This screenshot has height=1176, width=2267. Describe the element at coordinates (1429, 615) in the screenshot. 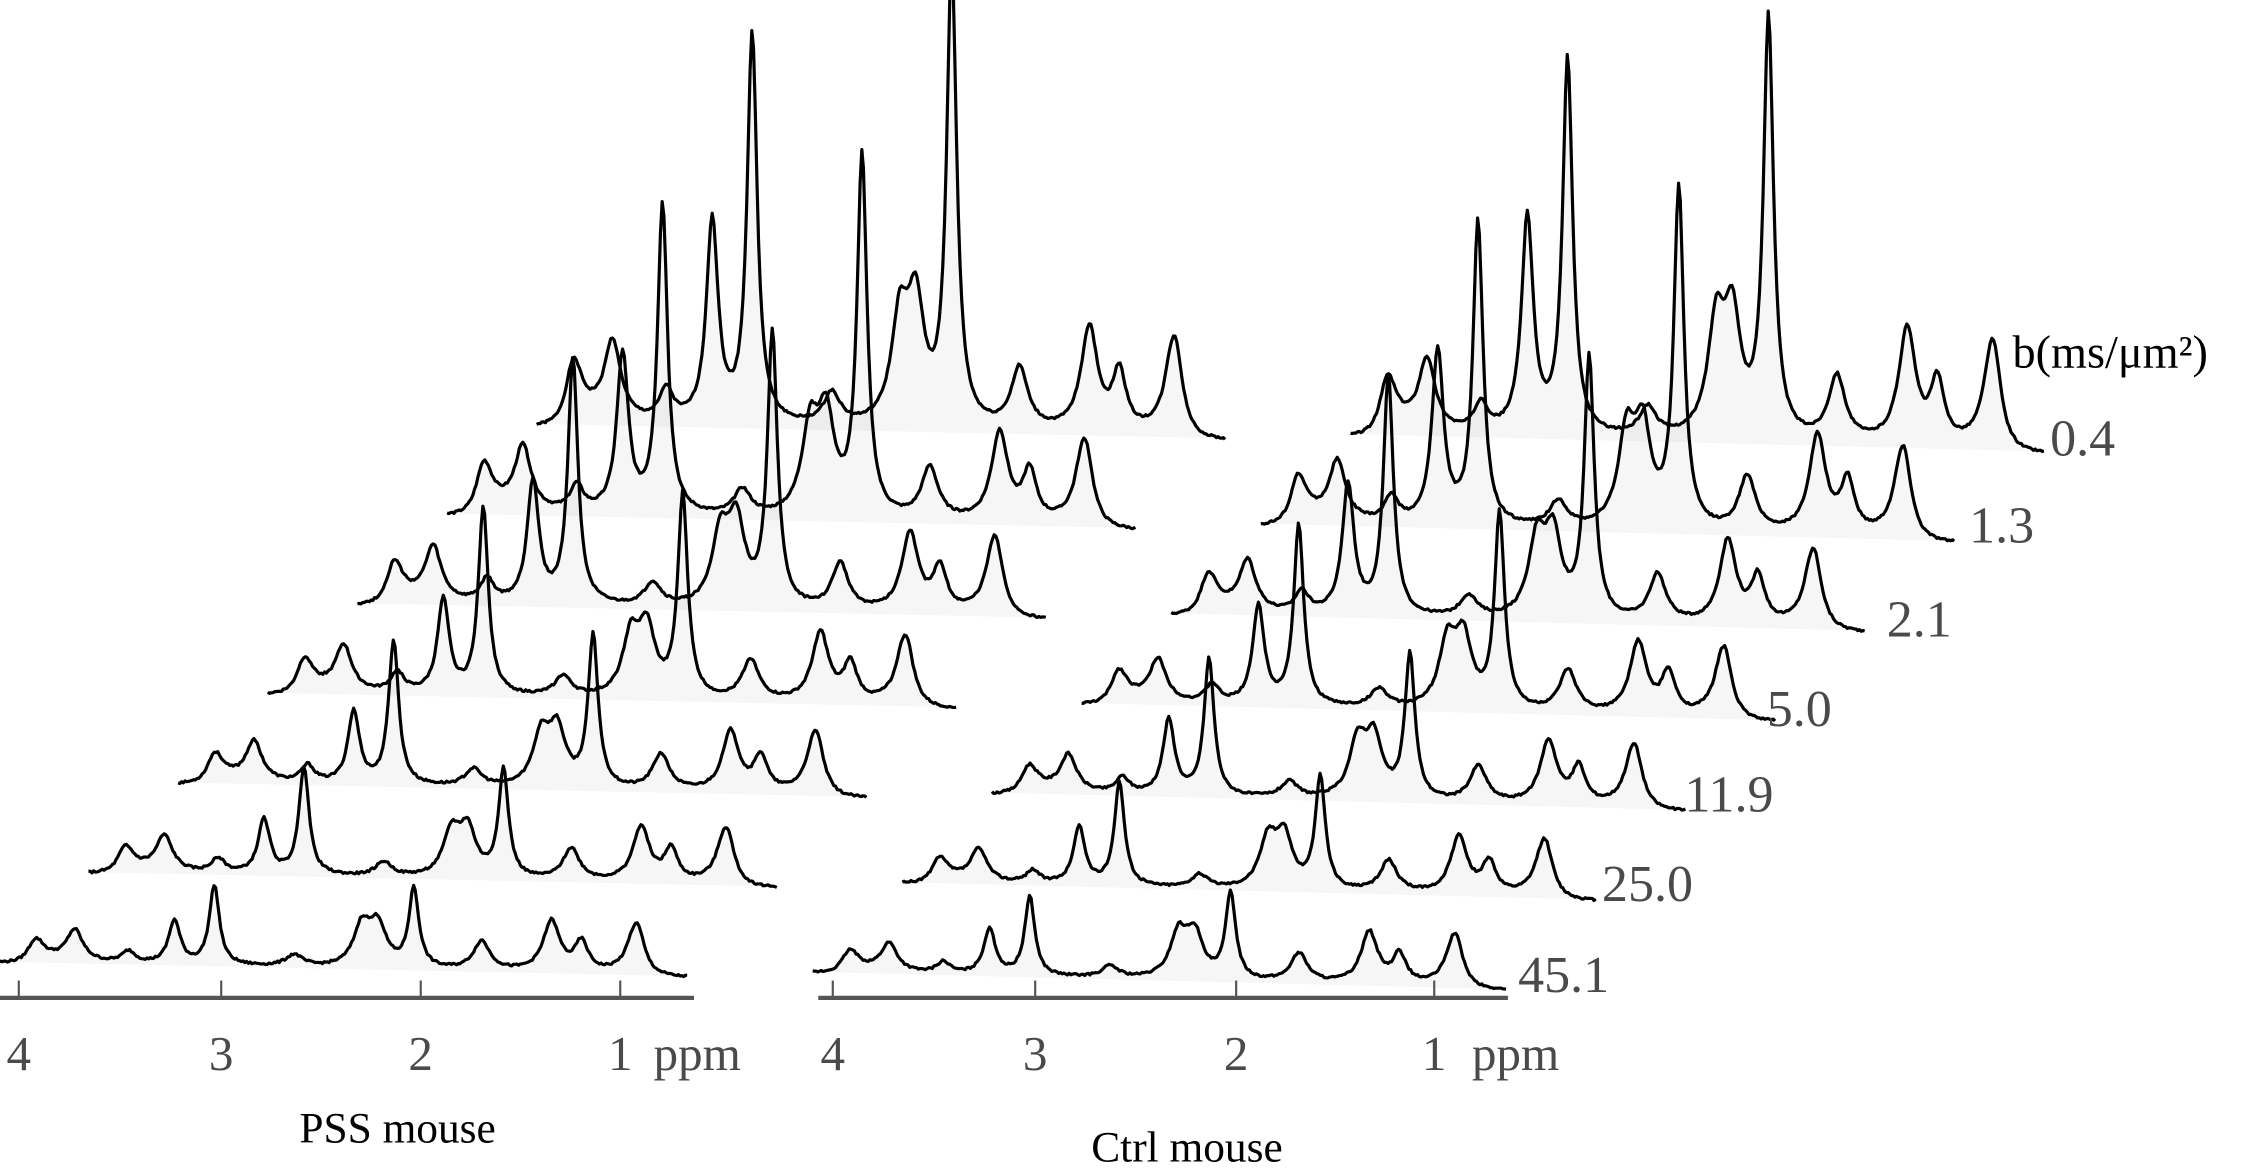

I see `ctrl-spectrum-trace-b-5.0` at that location.